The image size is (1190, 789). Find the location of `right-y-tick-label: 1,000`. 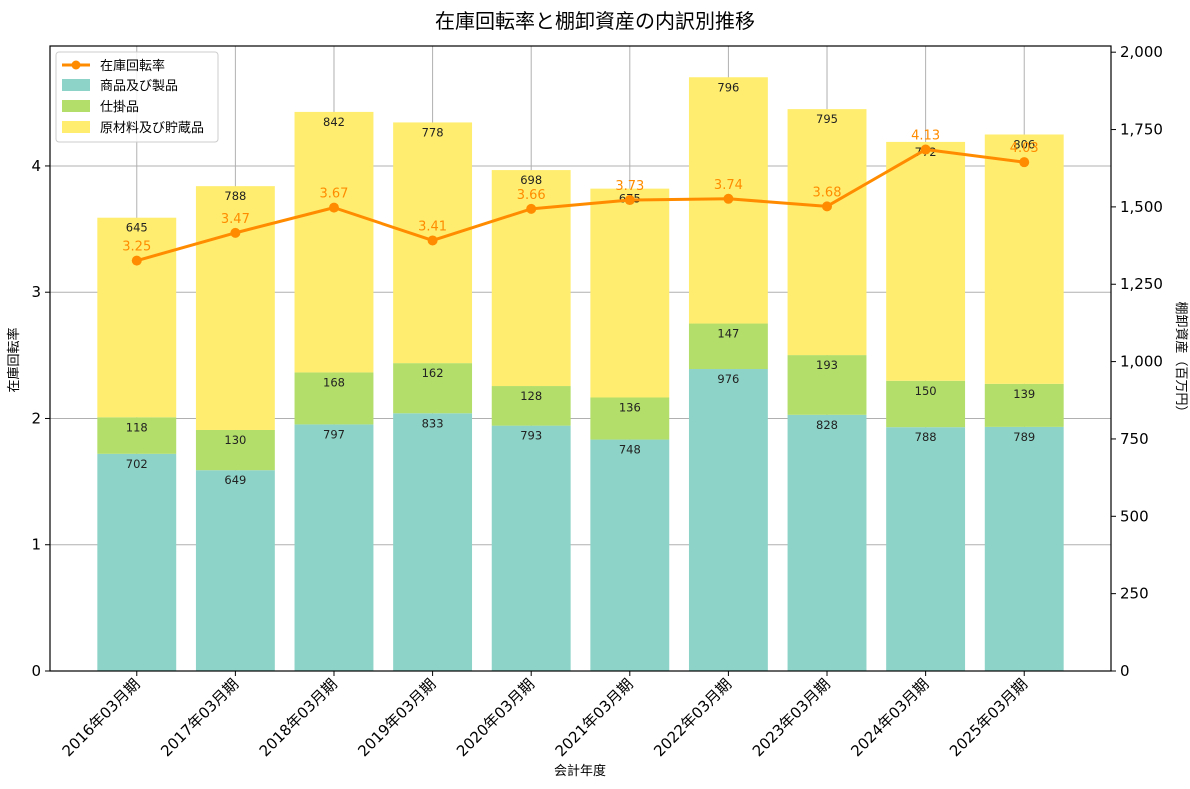

right-y-tick-label: 1,000 is located at coordinates (1141, 362).